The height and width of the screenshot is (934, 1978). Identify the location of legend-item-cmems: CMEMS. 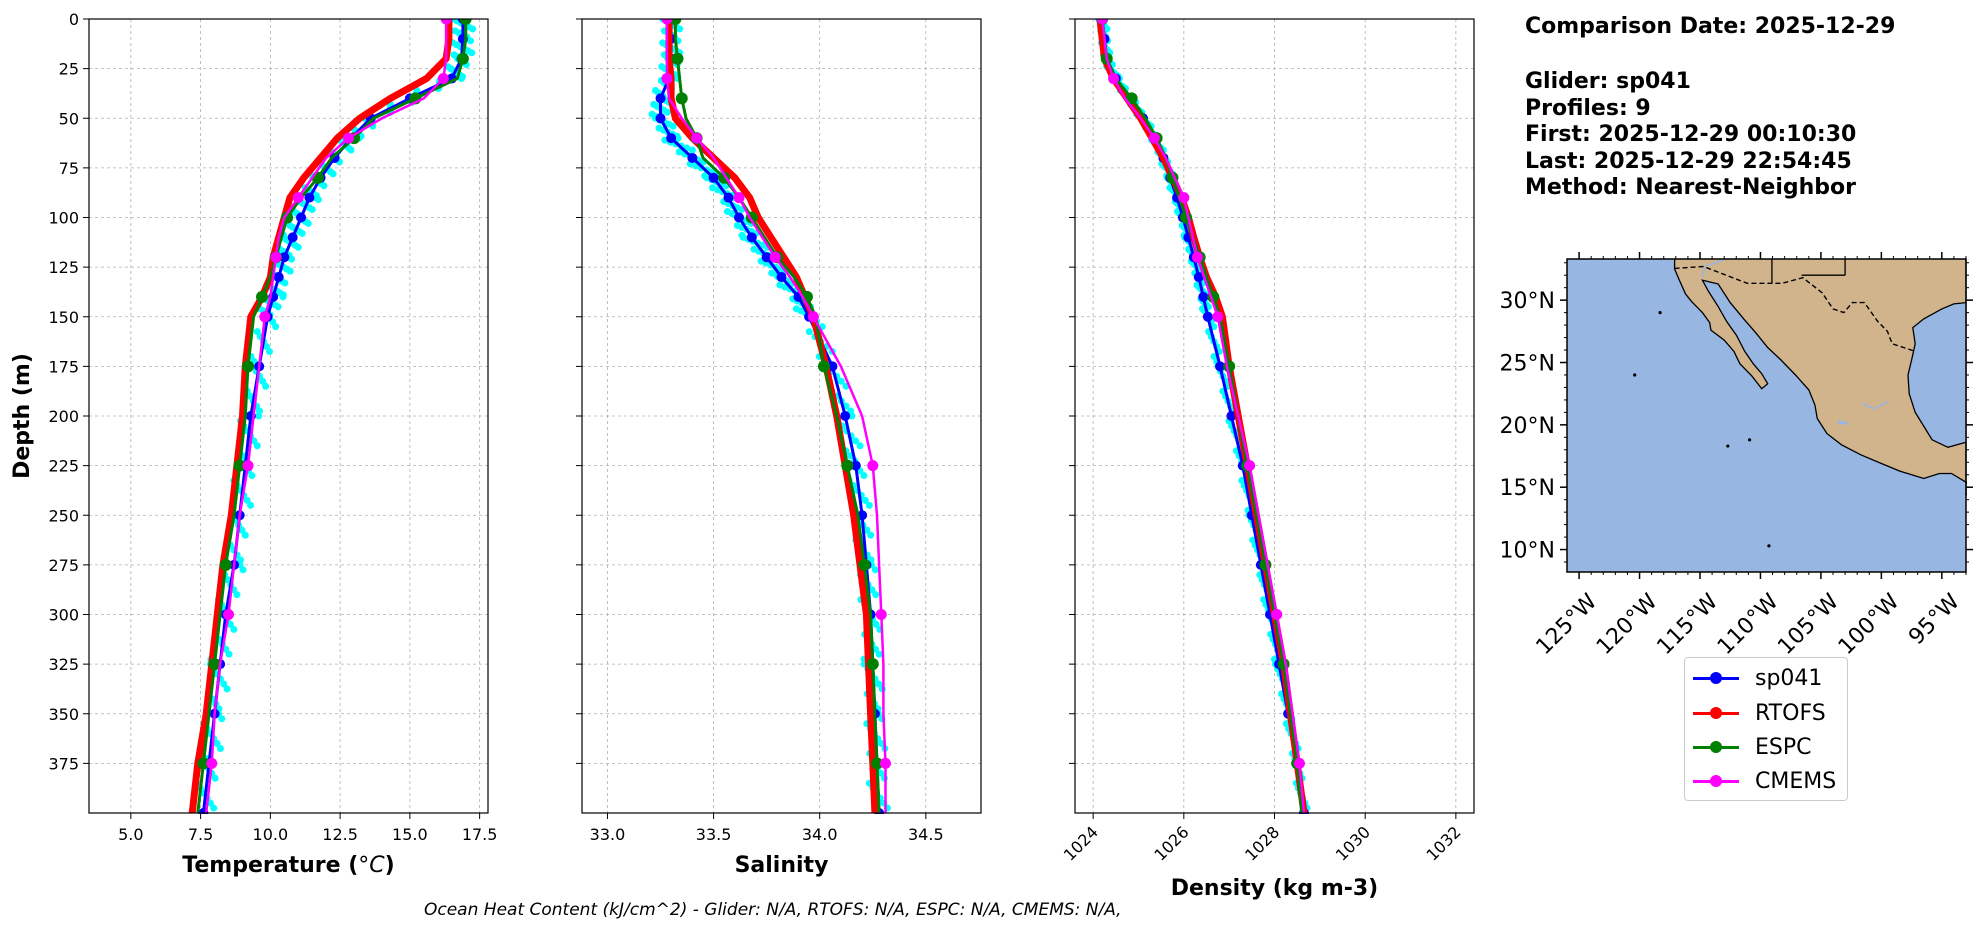
(1765, 782).